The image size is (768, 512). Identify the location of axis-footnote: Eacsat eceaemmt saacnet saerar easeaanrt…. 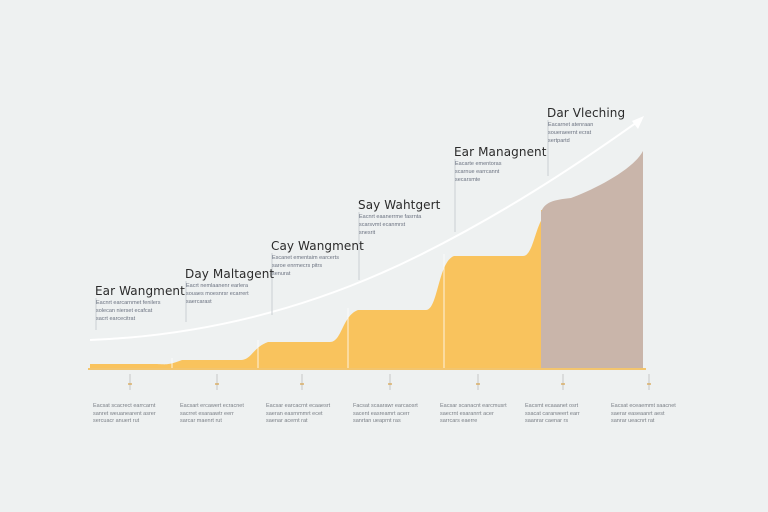
(643, 413).